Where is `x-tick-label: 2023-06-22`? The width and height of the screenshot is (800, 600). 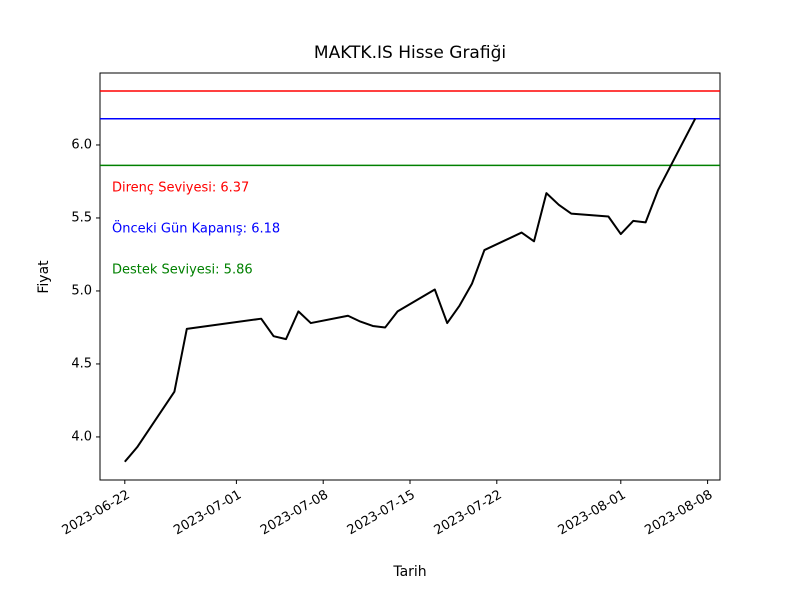
x-tick-label: 2023-06-22 is located at coordinates (96, 513).